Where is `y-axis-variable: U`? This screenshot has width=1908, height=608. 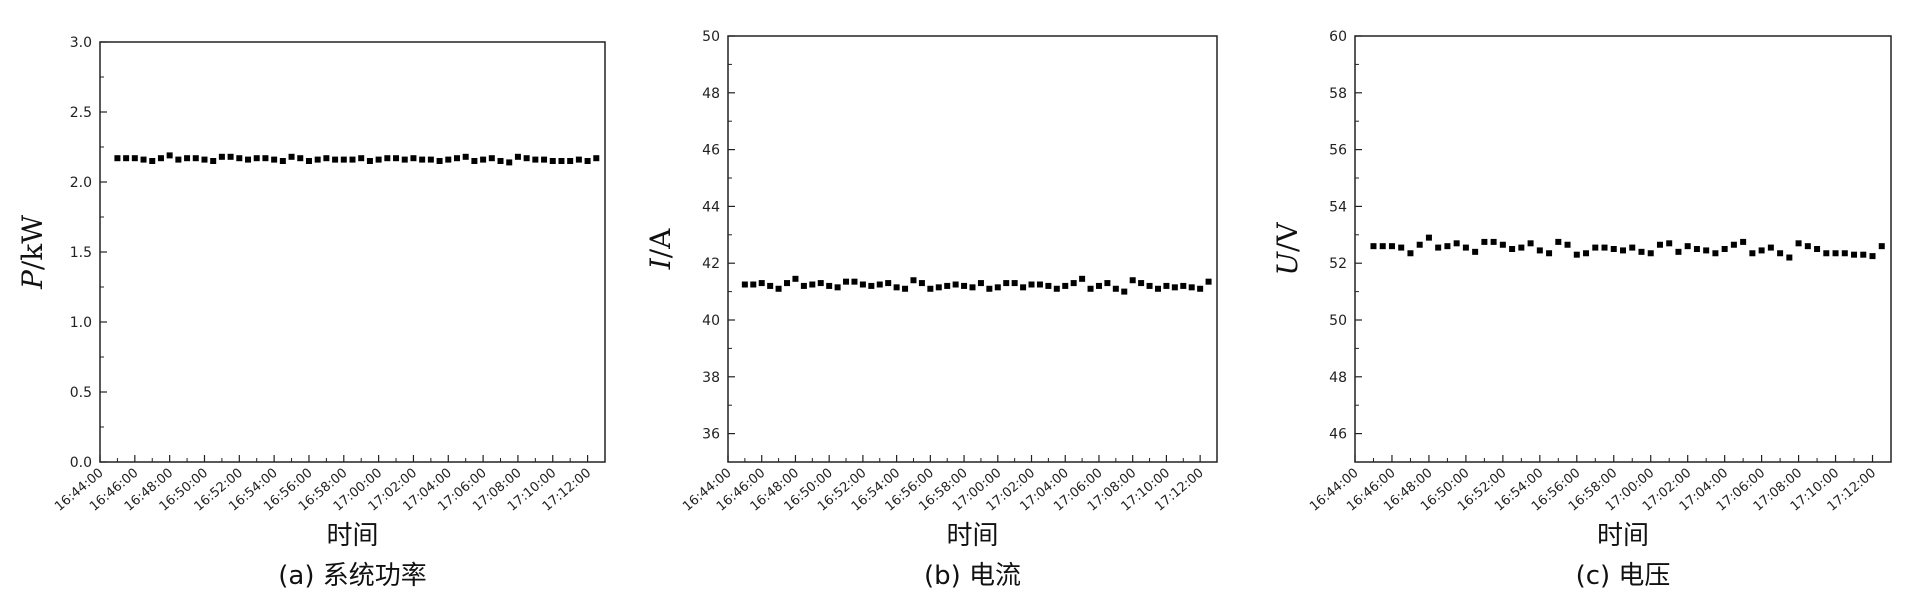 y-axis-variable: U is located at coordinates (1287, 263).